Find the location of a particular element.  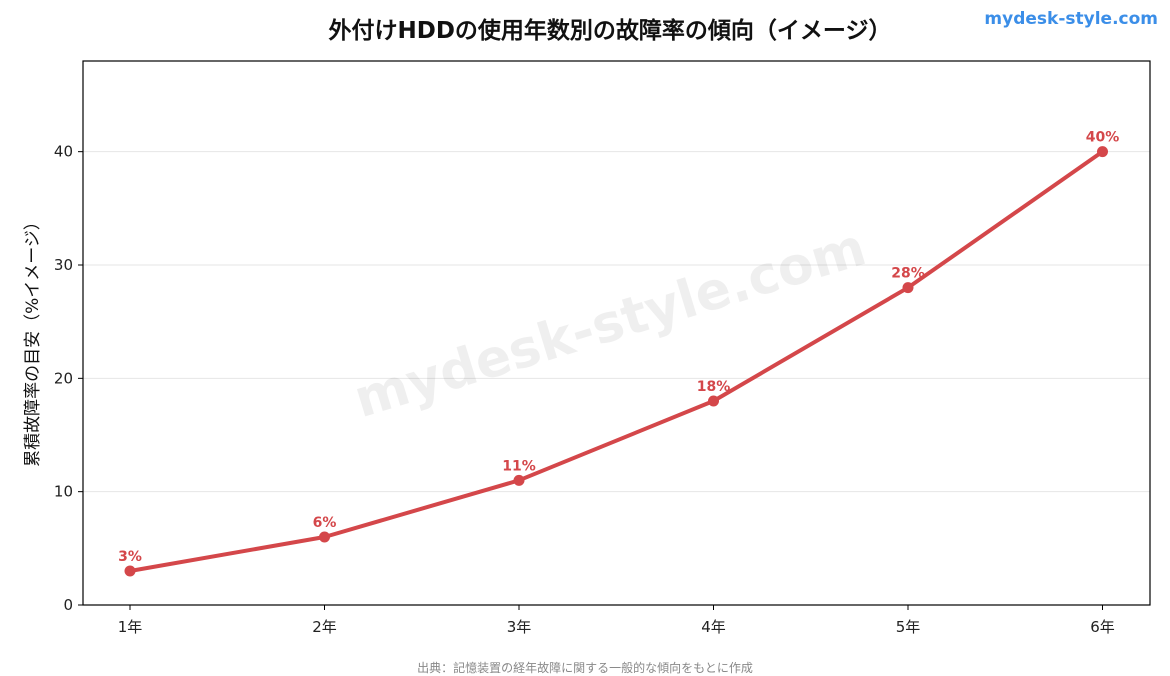

y-axis-label: 累積故障率の目安（%イメージ） is located at coordinates (33, 340).